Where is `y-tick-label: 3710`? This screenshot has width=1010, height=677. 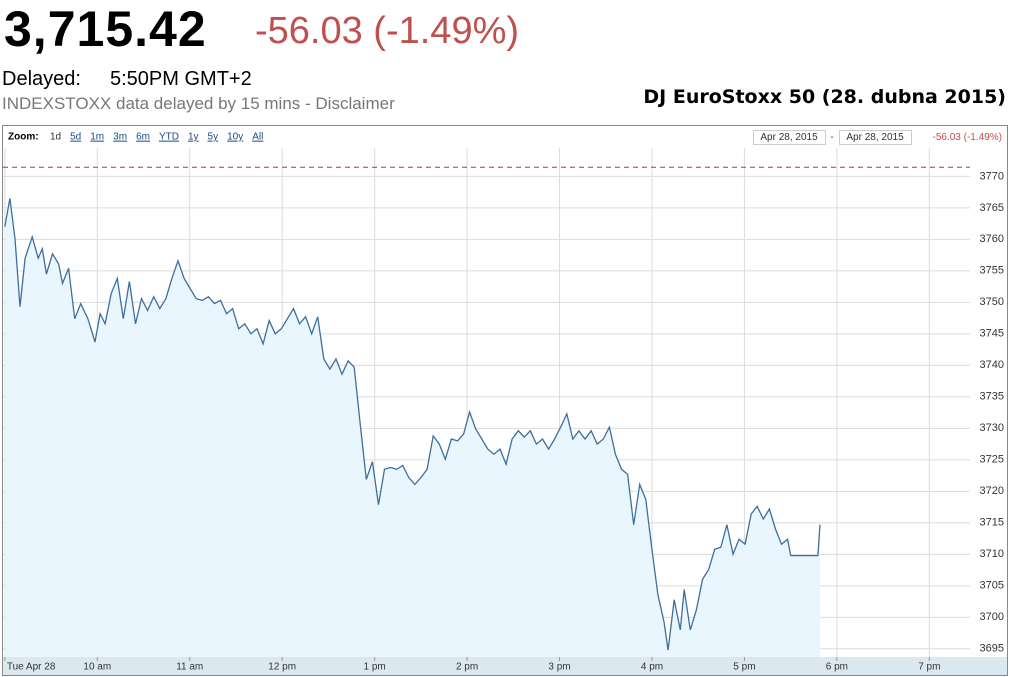
y-tick-label: 3710 is located at coordinates (992, 554).